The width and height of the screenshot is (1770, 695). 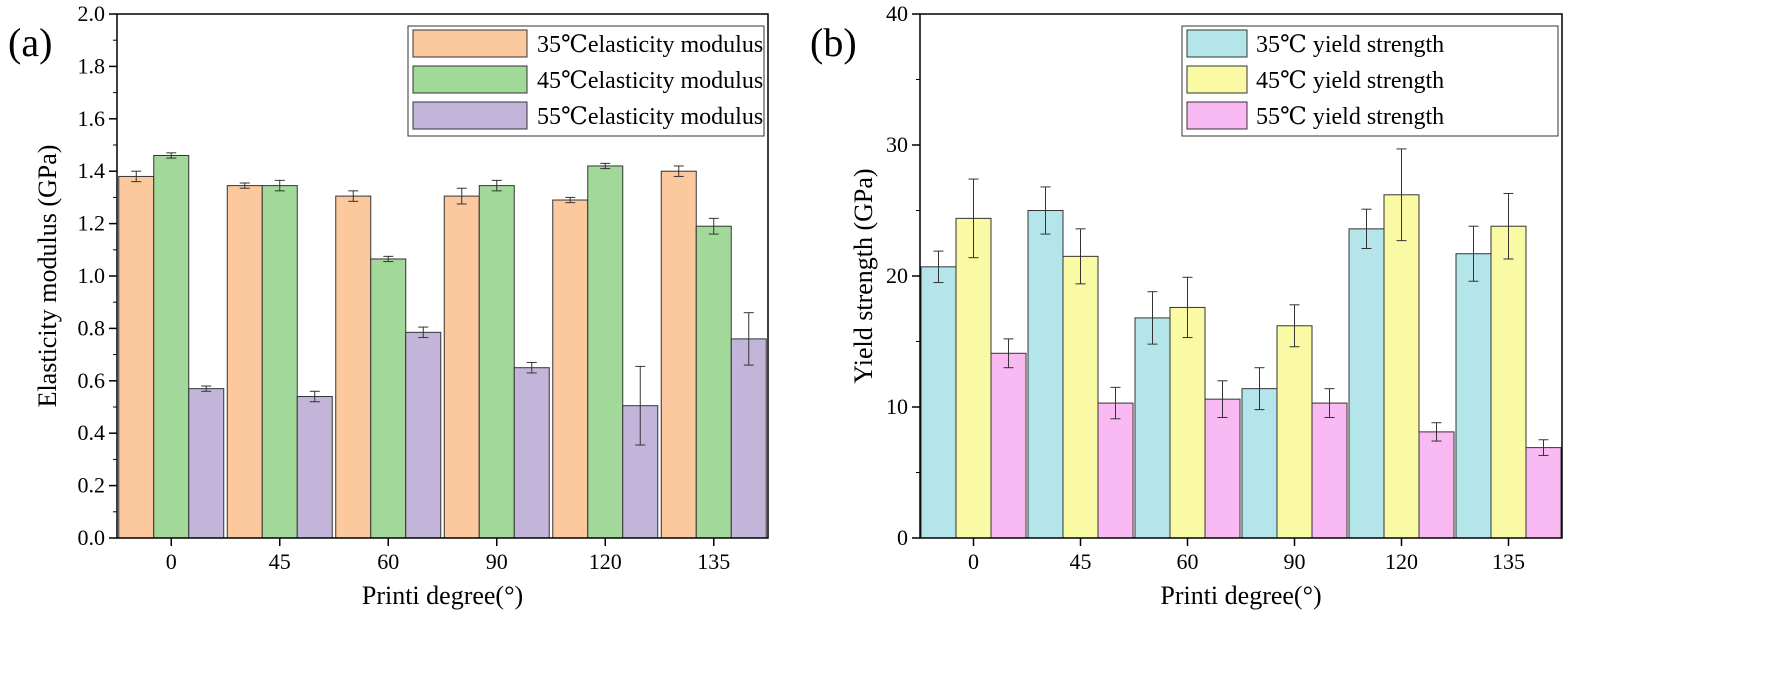 What do you see at coordinates (92, 13) in the screenshot?
I see `y-tick-label: 2.0` at bounding box center [92, 13].